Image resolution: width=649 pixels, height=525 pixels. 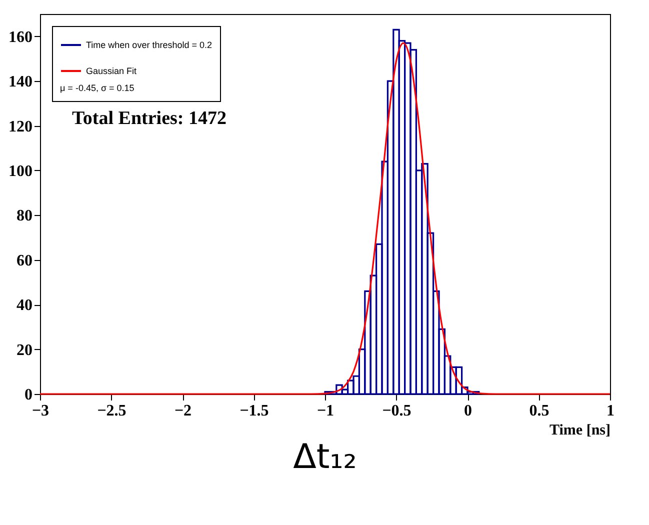 What do you see at coordinates (97, 88) in the screenshot?
I see `legend-title: μ = -0.45, σ = 0.15` at bounding box center [97, 88].